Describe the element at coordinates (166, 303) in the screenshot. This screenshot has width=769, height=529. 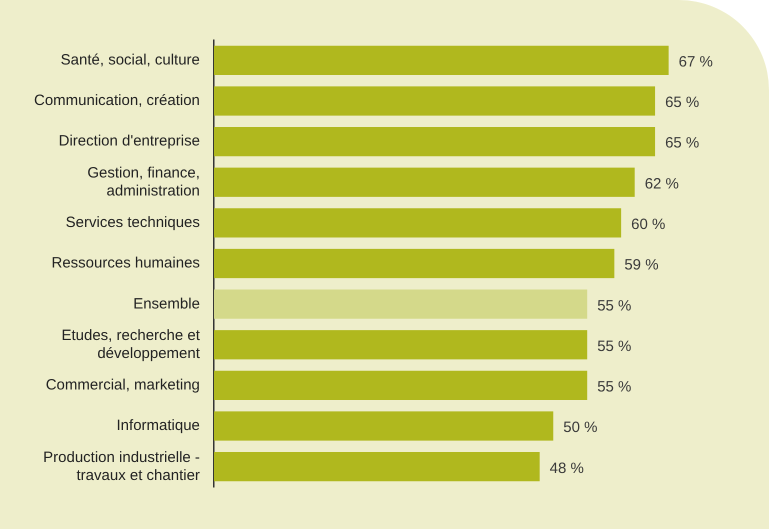
I see `y-tick-label: Ensemble` at that location.